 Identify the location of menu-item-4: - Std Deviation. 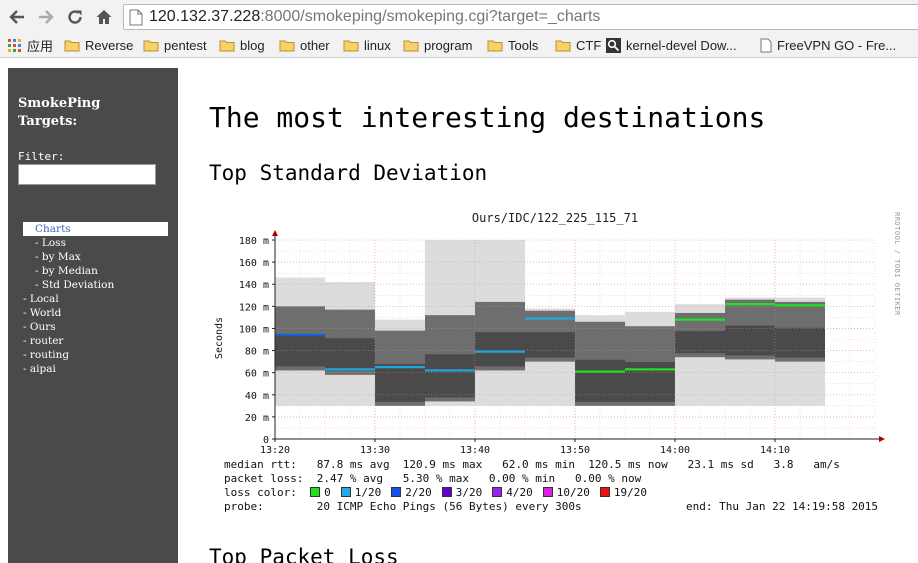
(75, 285).